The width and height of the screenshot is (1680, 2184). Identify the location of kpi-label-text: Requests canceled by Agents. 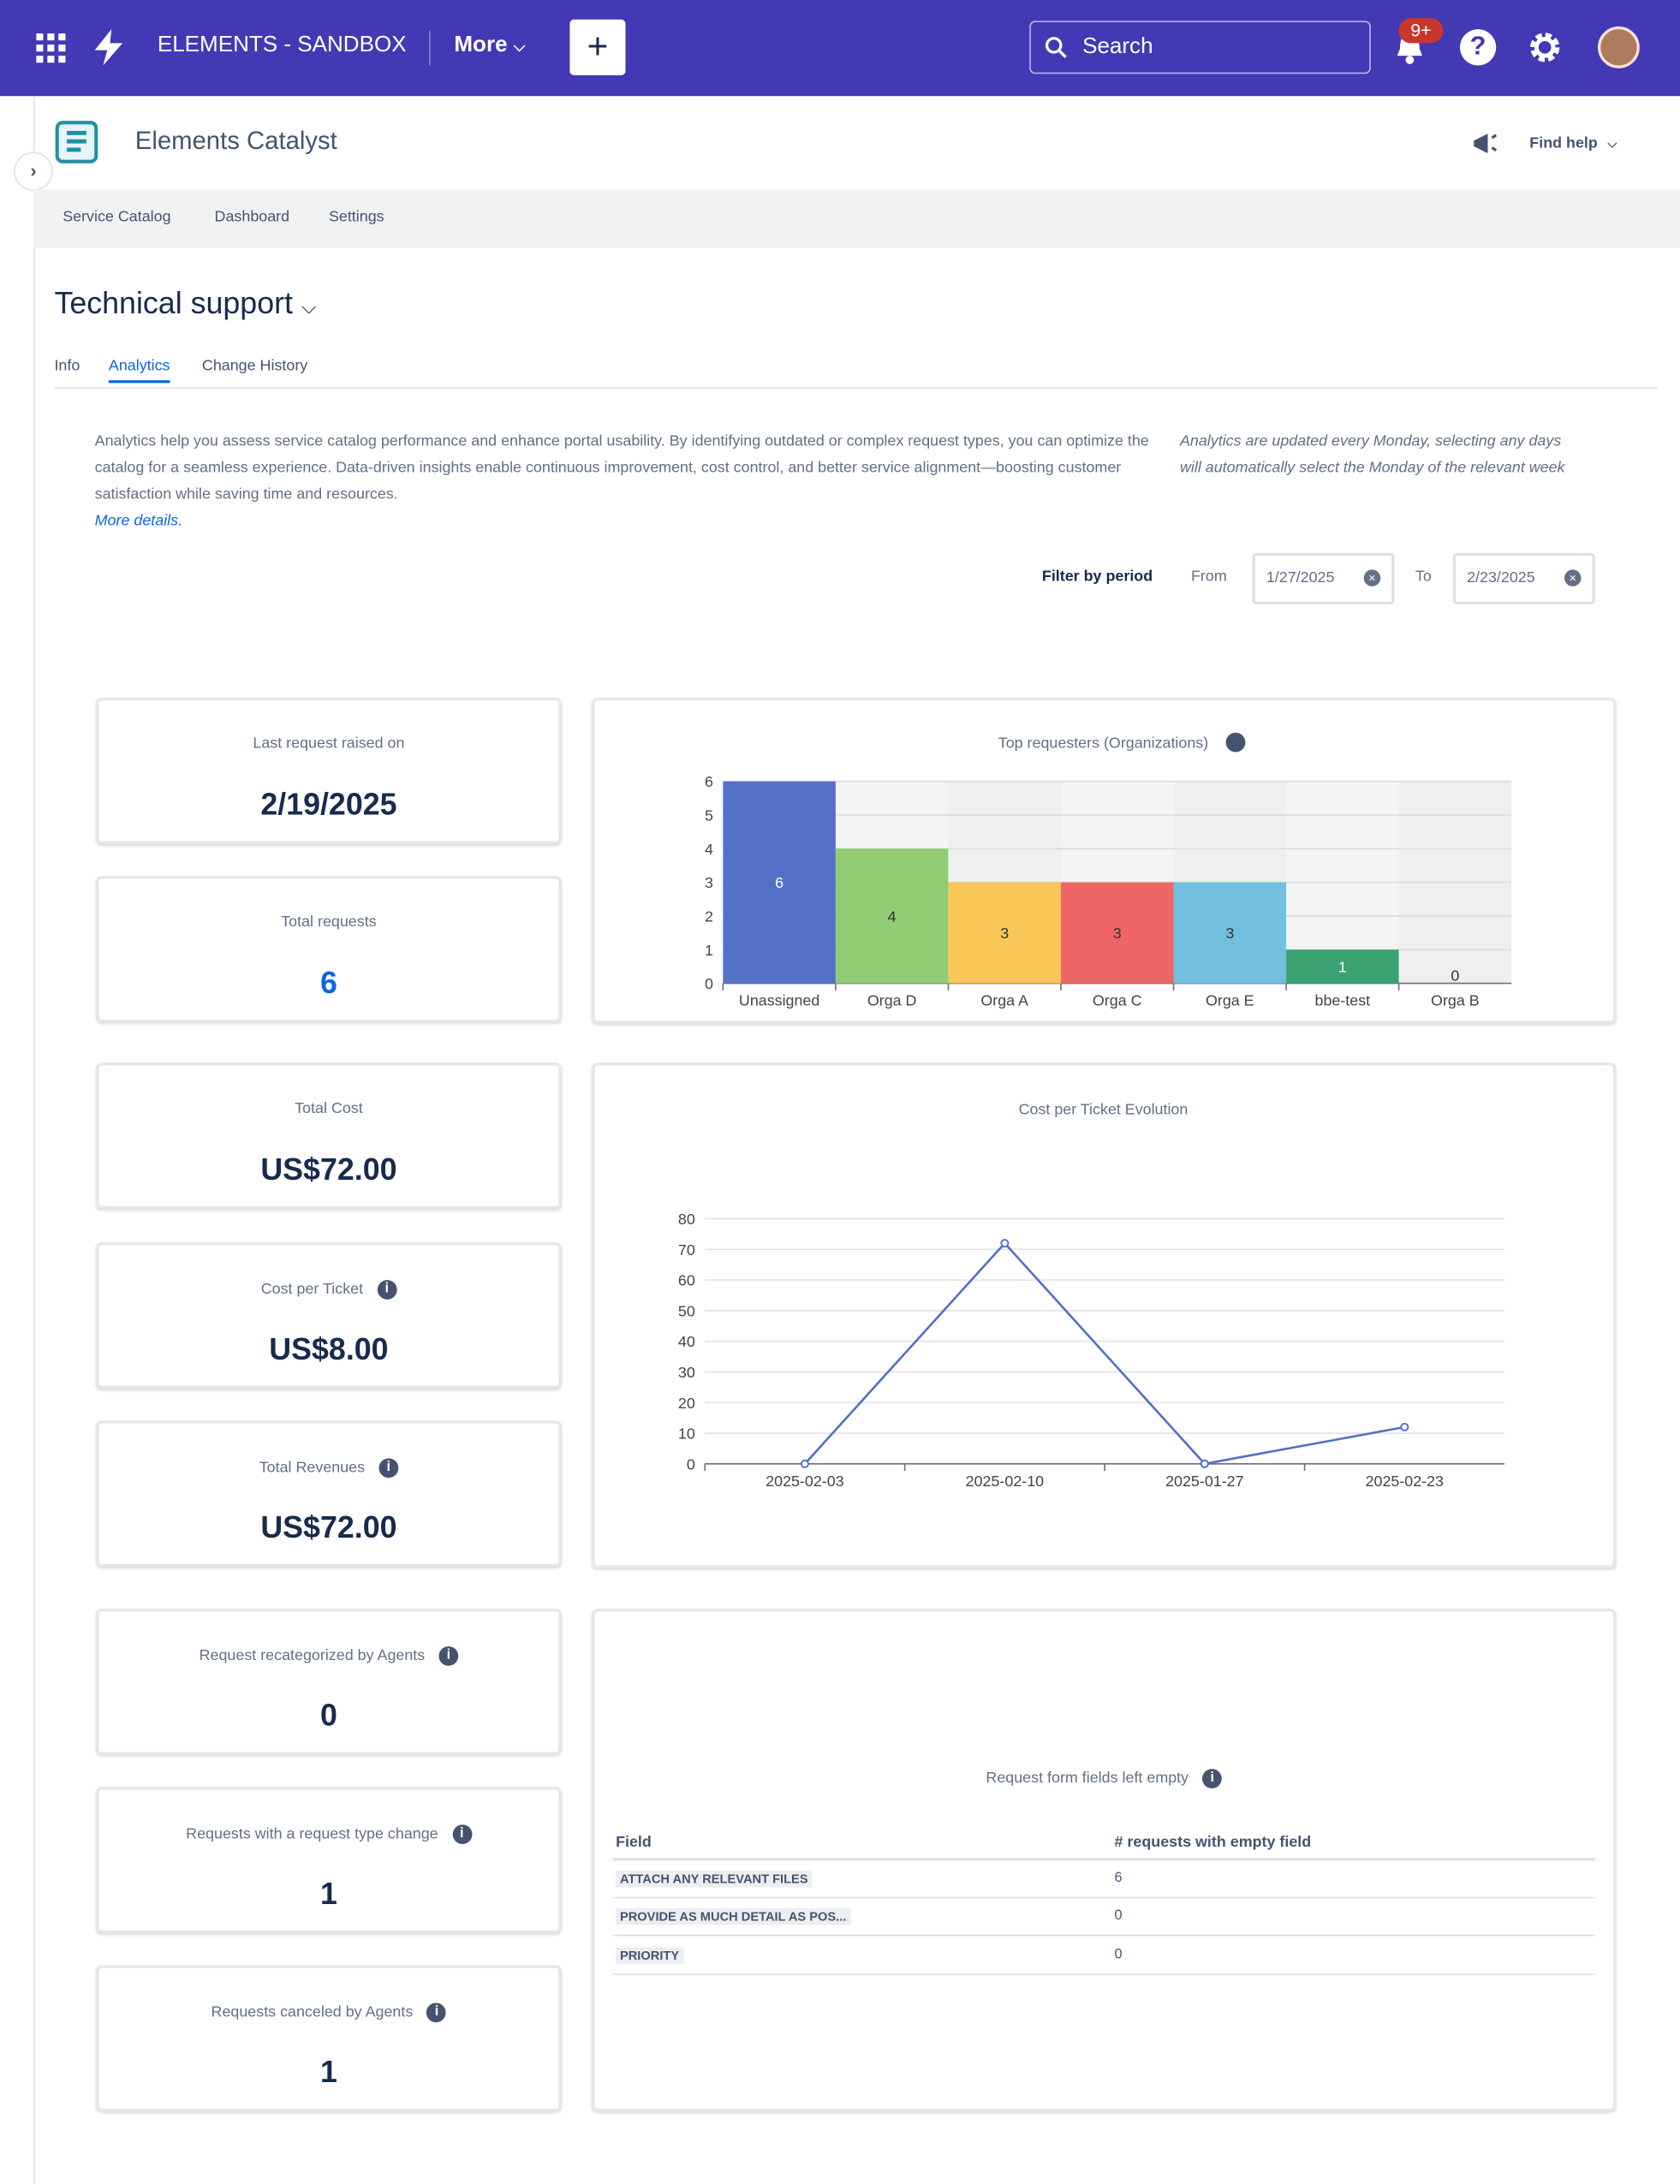
(312, 2012).